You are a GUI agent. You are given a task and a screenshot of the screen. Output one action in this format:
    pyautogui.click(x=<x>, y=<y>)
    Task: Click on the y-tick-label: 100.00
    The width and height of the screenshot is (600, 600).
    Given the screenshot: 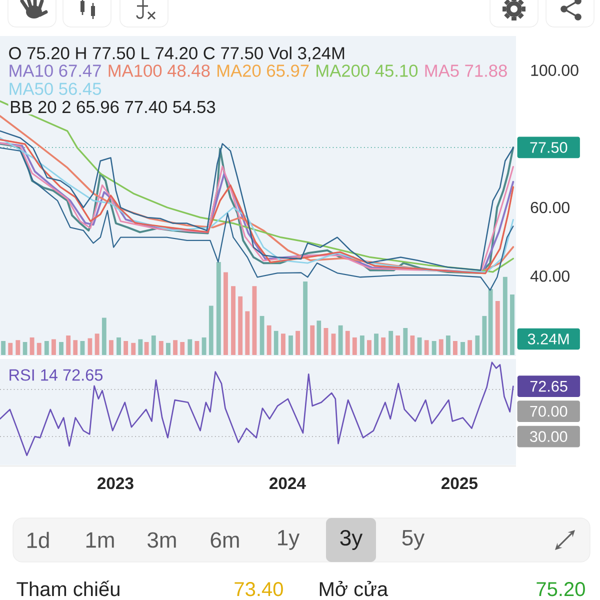 What is the action you would take?
    pyautogui.click(x=554, y=70)
    